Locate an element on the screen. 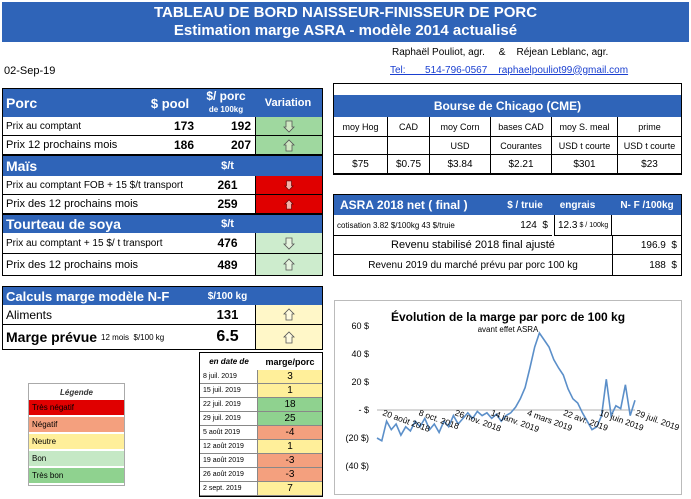 The image size is (691, 499). asra-title: ASRA 2018 net ( final ) is located at coordinates (507, 205).